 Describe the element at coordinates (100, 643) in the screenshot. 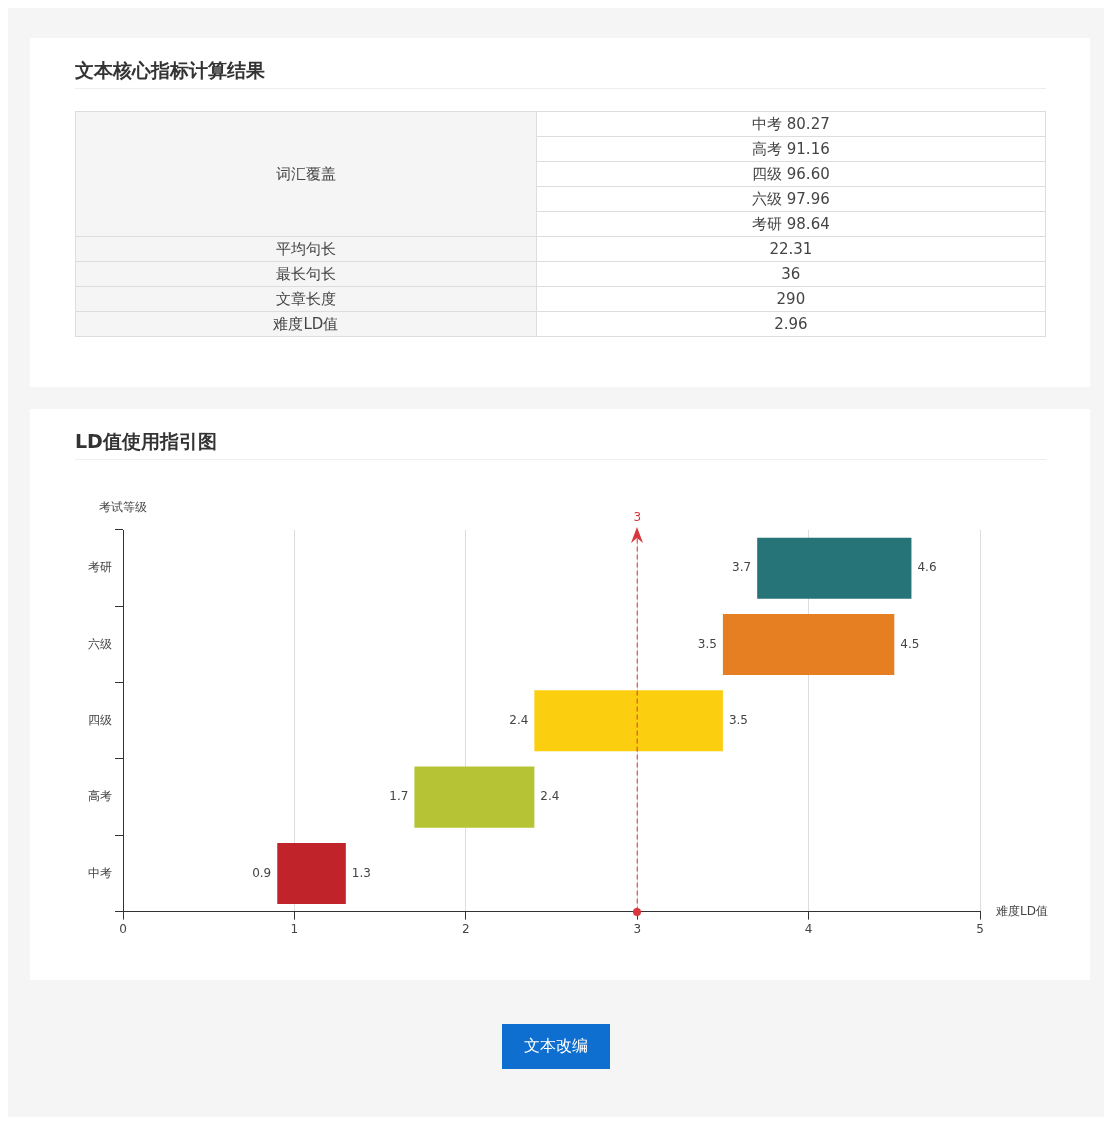

I see `y-tick-label: 六级` at that location.